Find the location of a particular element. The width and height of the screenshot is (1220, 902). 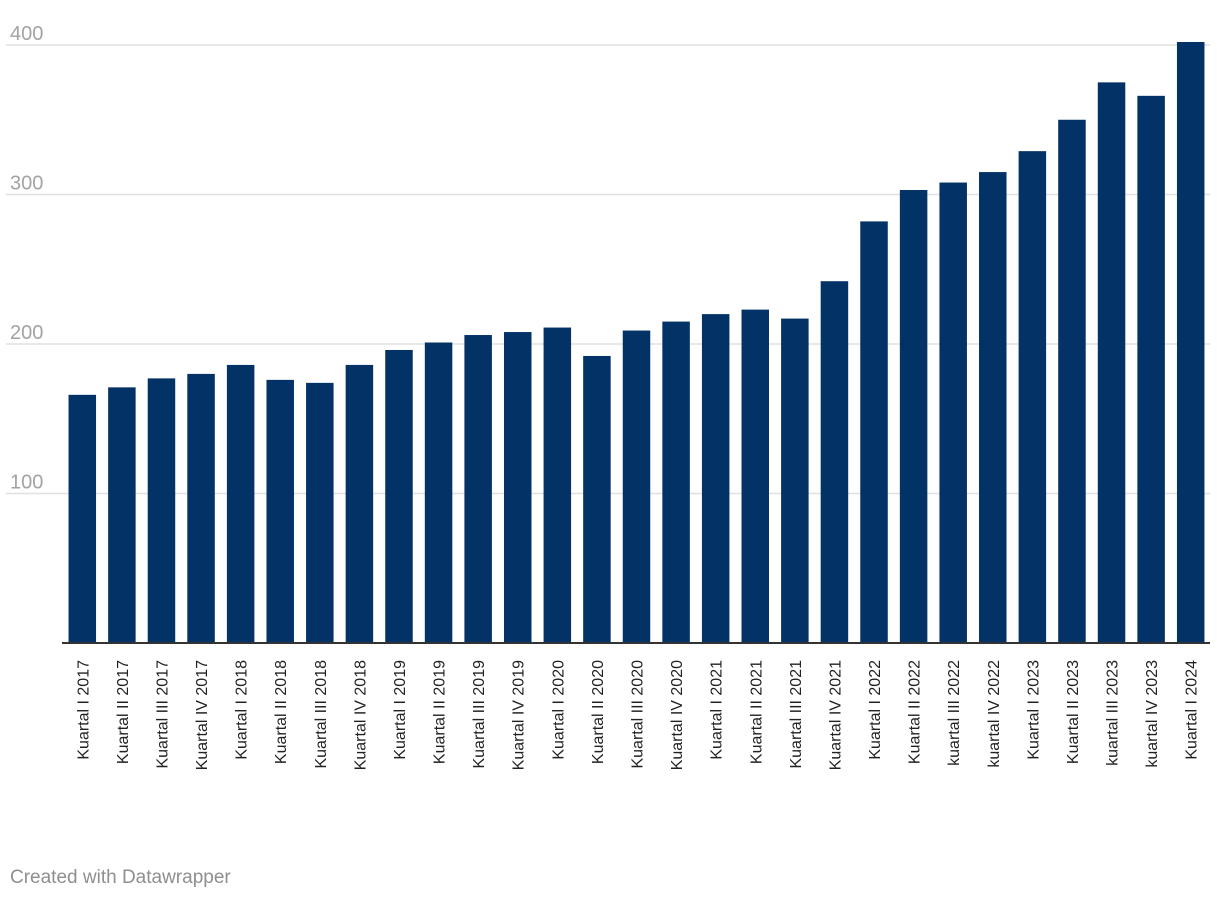

x-tick-label: Kuartal III 2018 is located at coordinates (321, 714).